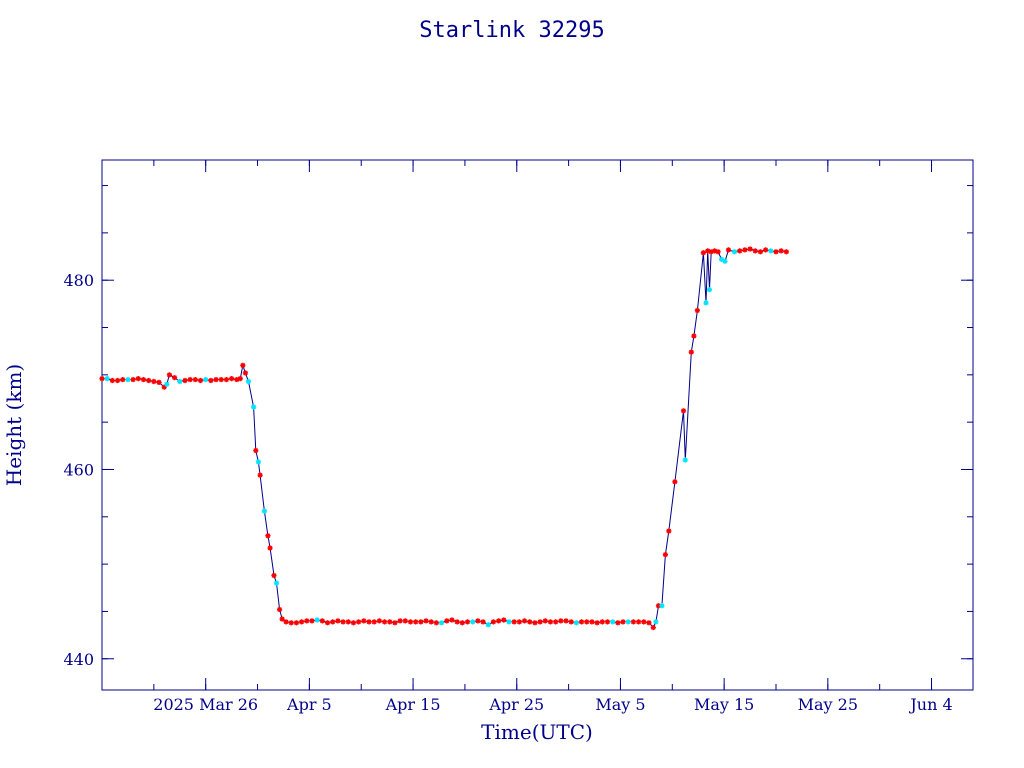 The width and height of the screenshot is (1024, 768). I want to click on x-tick-label: Apr 5, so click(309, 704).